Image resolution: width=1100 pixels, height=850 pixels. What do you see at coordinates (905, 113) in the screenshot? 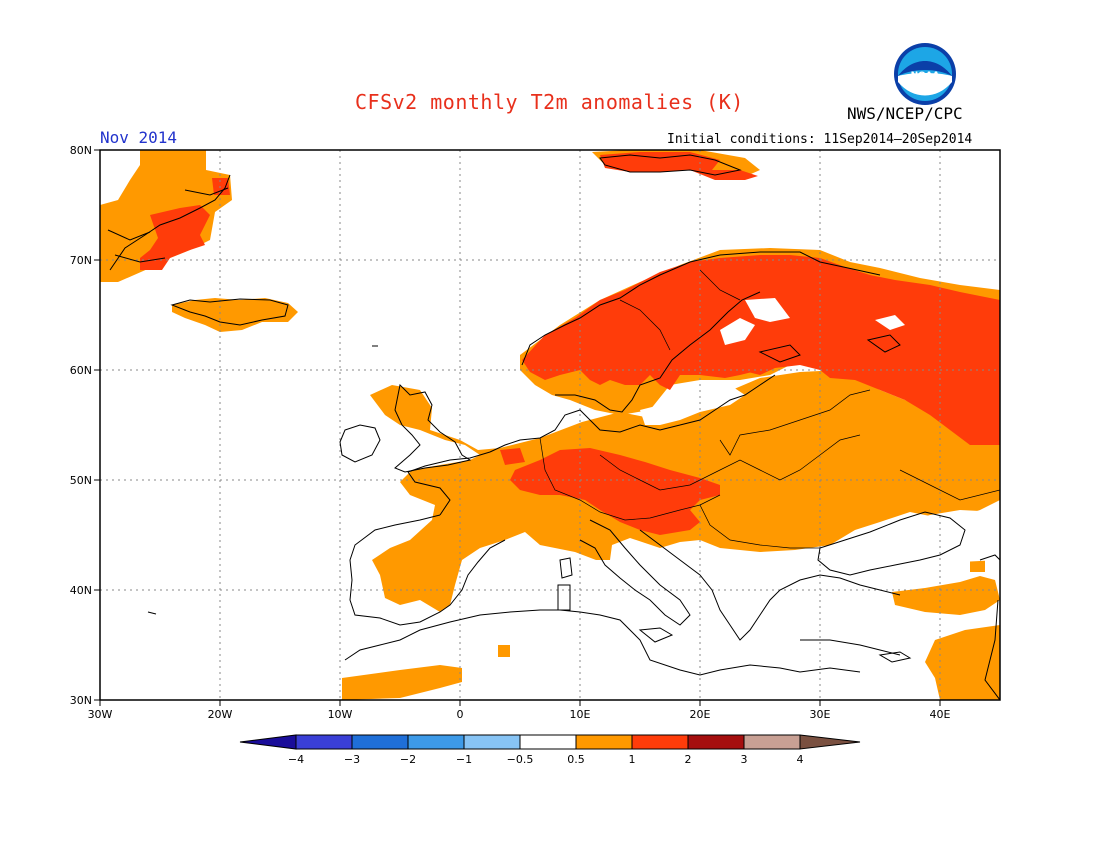
I see `agency-label: NWS/NCEP/CPC` at bounding box center [905, 113].